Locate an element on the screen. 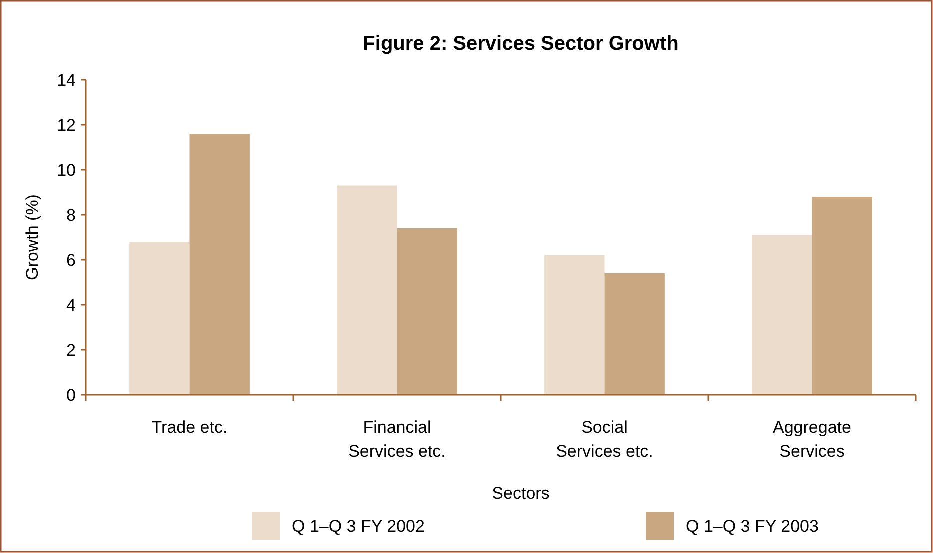  y-tick-label: 0 is located at coordinates (71, 395).